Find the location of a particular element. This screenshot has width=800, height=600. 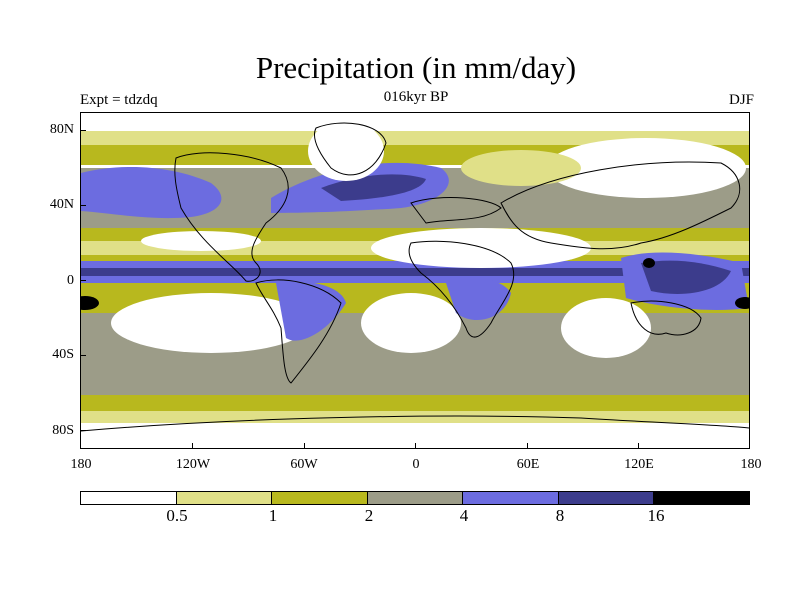

dry-zone-sahara is located at coordinates (481, 248).